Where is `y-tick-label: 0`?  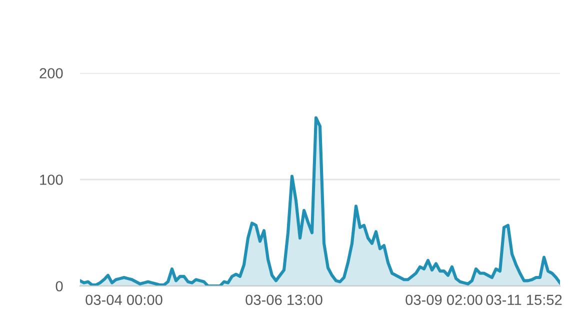
y-tick-label: 0 is located at coordinates (59, 286).